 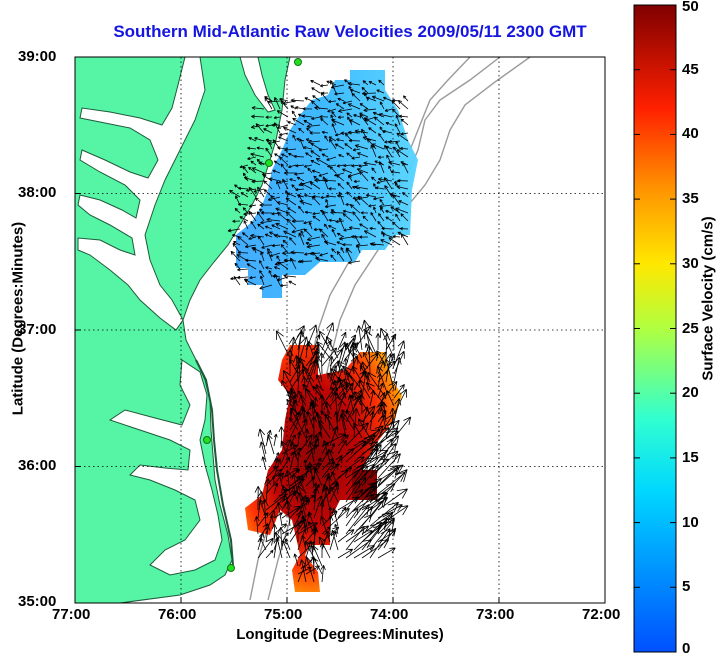 What do you see at coordinates (177, 614) in the screenshot?
I see `x-tick-label: 76:00` at bounding box center [177, 614].